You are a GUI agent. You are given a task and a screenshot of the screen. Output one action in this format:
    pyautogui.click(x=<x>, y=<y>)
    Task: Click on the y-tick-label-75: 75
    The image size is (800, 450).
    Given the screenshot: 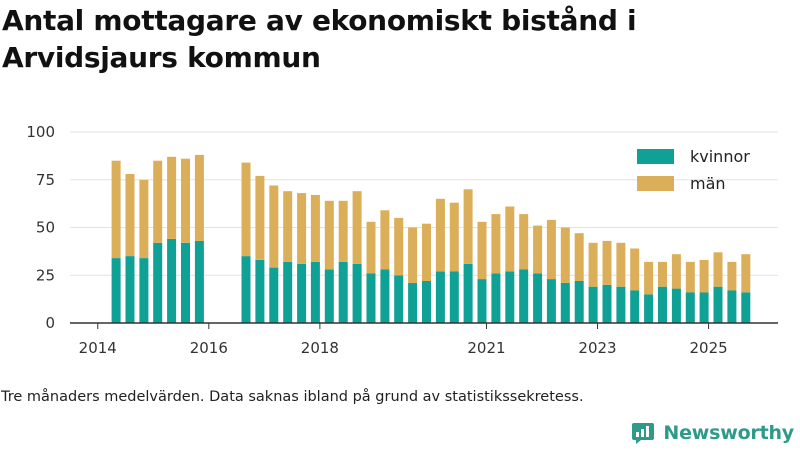 What is the action you would take?
    pyautogui.click(x=45, y=180)
    